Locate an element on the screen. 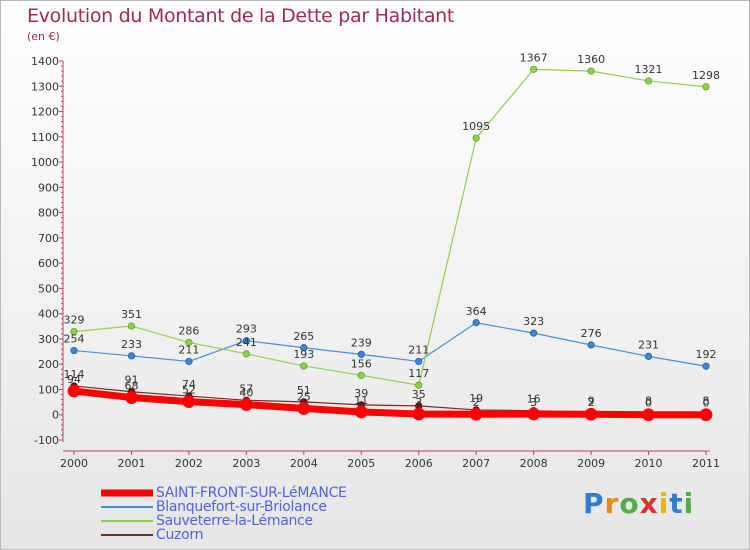  data-label: 231 is located at coordinates (648, 344).